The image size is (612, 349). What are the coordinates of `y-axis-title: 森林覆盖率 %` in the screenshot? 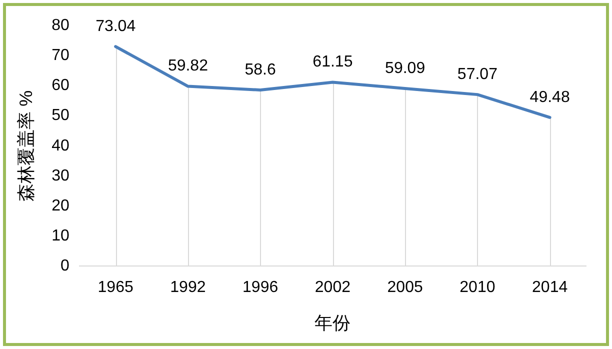 It's located at (26, 146).